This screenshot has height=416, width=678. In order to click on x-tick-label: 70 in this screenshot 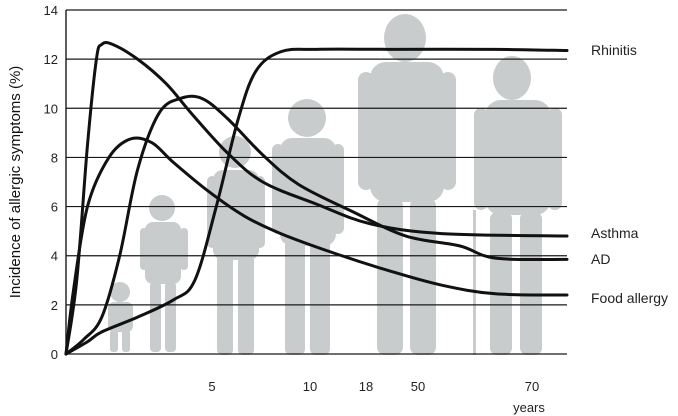, I will do `click(532, 386)`.